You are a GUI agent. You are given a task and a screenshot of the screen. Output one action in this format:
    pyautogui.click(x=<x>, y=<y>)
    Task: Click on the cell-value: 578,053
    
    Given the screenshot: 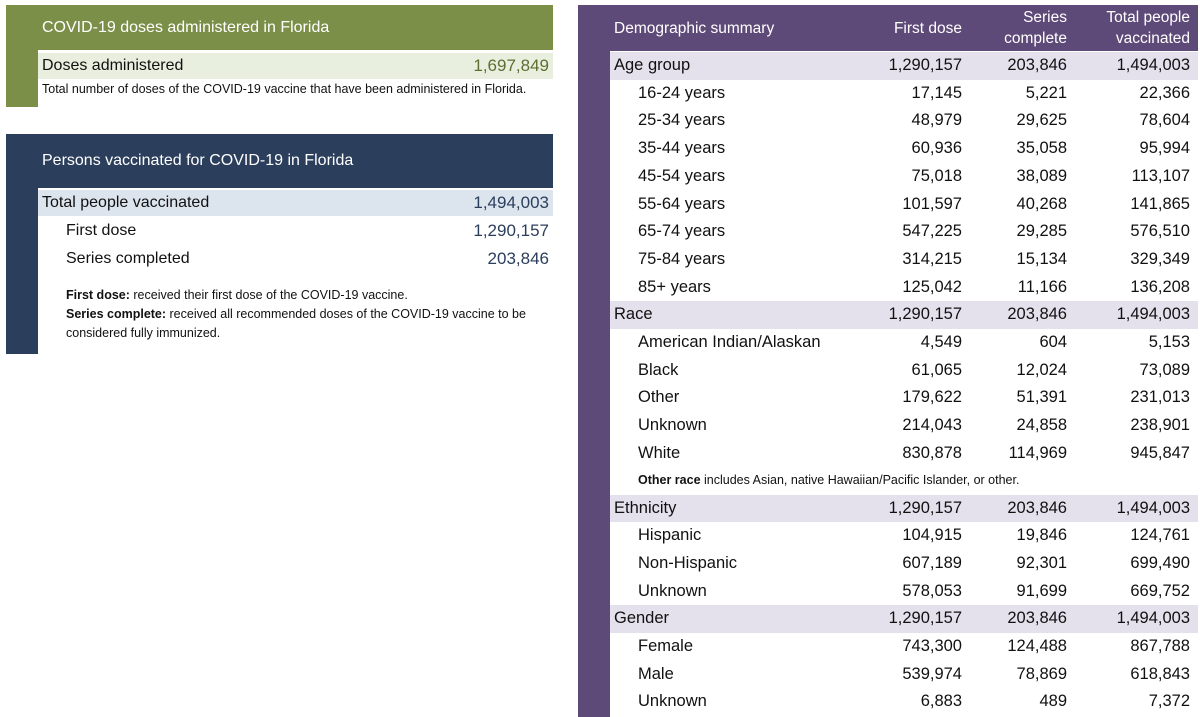 What is the action you would take?
    pyautogui.click(x=932, y=590)
    